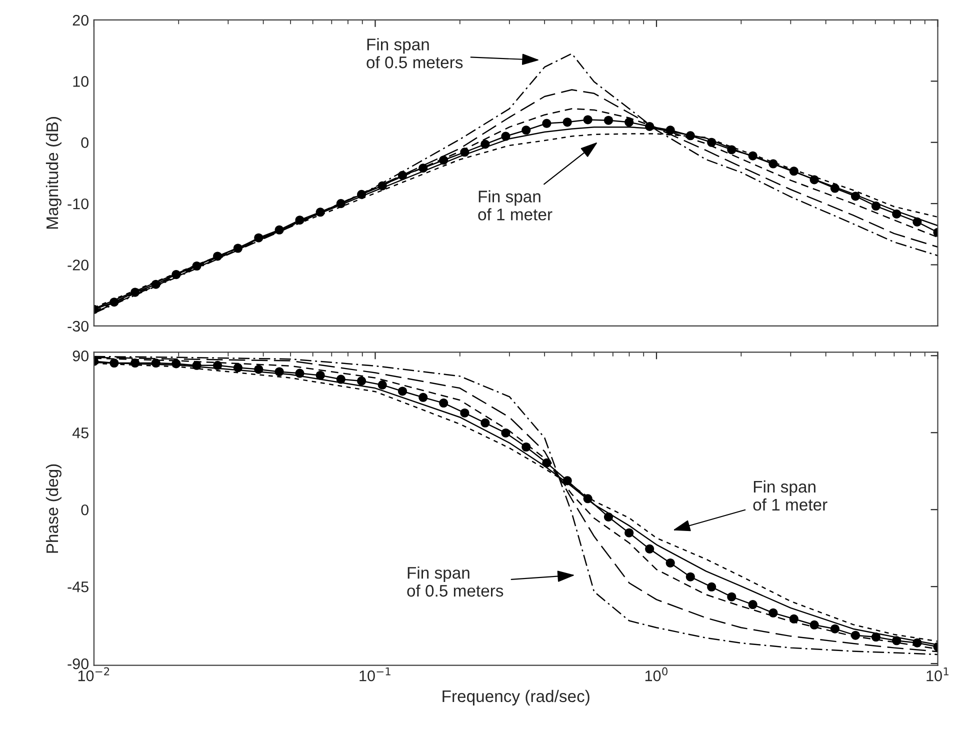  I want to click on x-axis-title: Frequency (rad/sec), so click(516, 698).